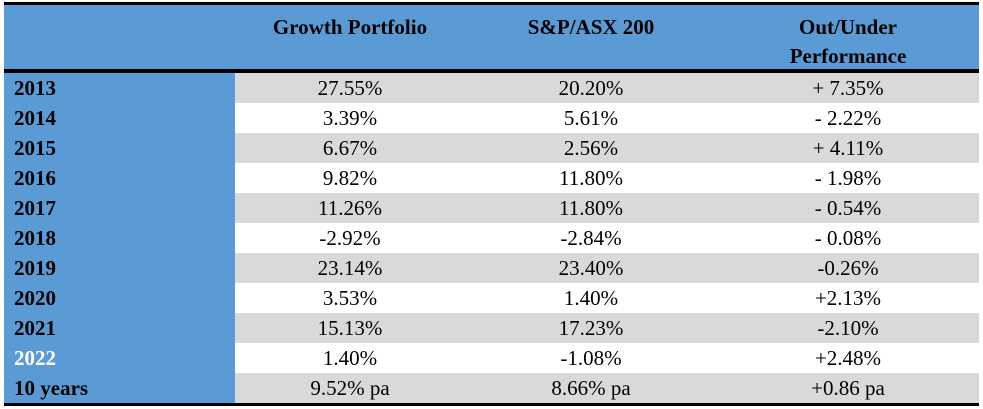  I want to click on growth-portfolio-value: 11.26%, so click(350, 208).